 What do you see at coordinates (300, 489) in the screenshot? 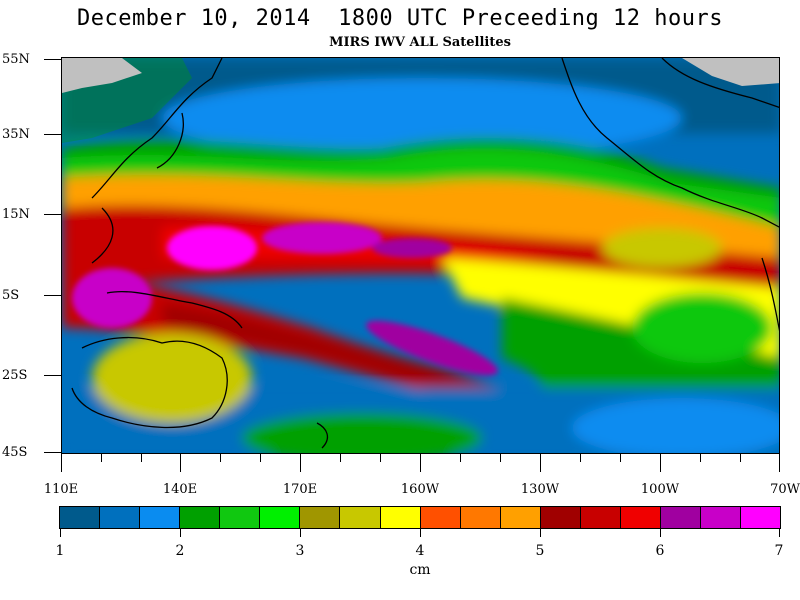
I see `lon-label-170e: 170E` at bounding box center [300, 489].